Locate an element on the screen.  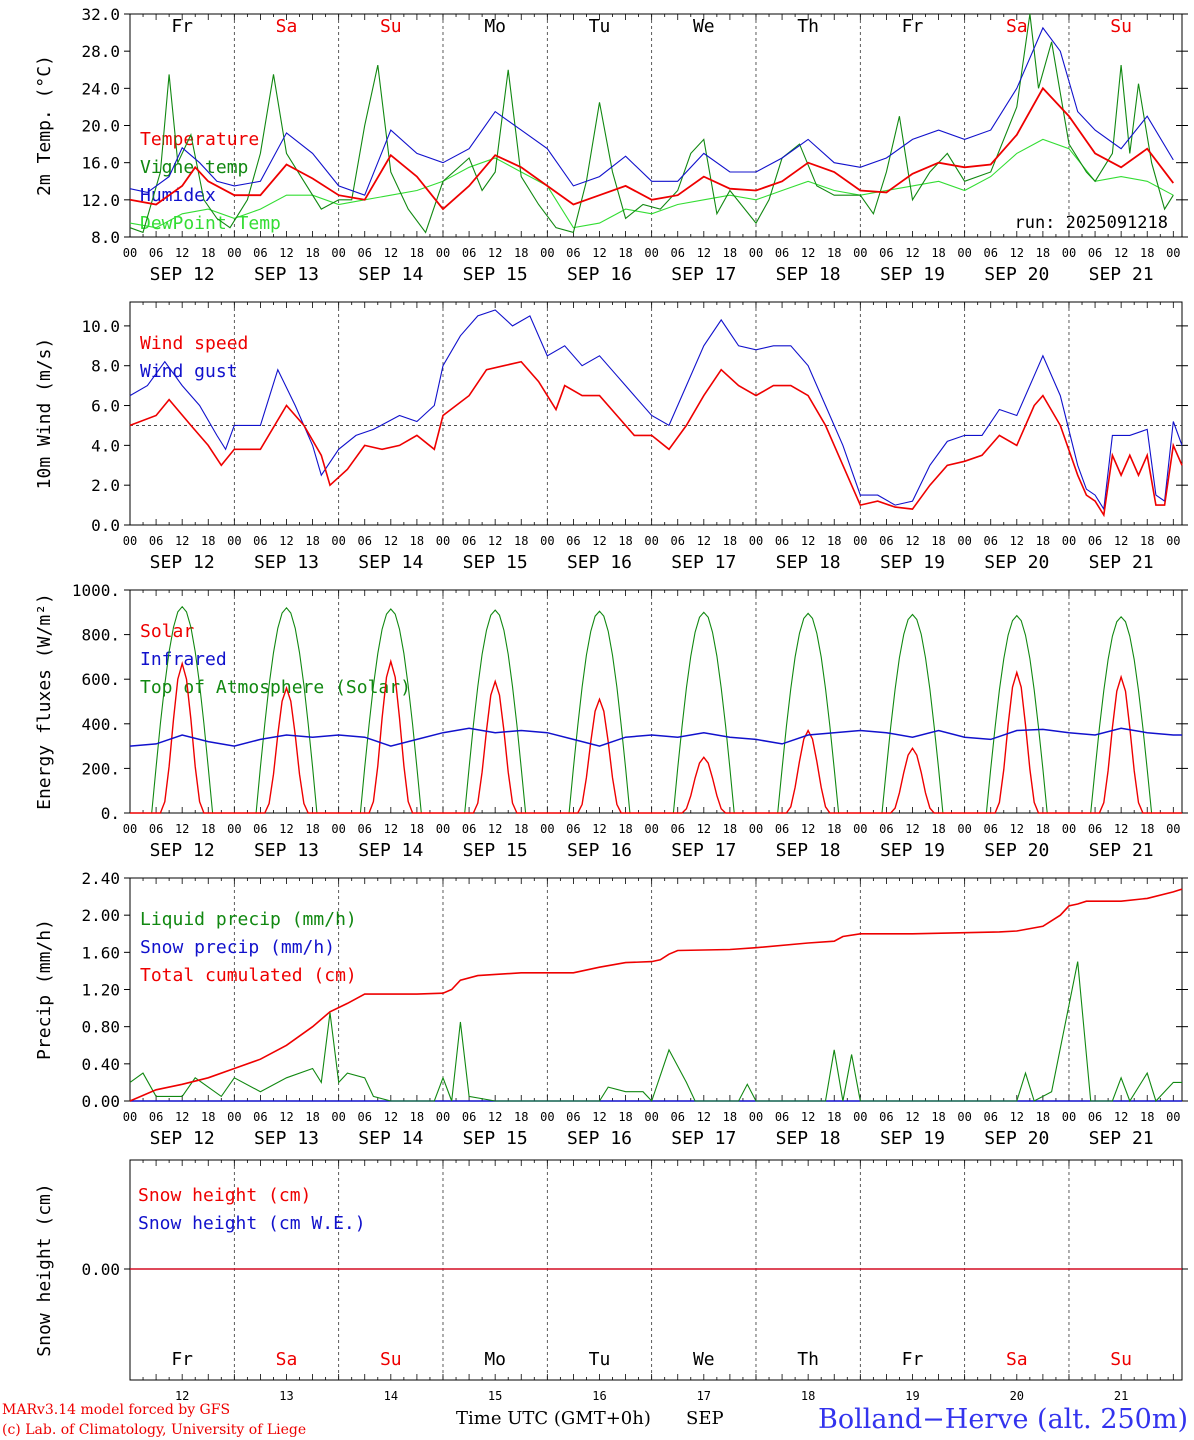
y-axis-label: Snow height (cm) is located at coordinates (44, 1269).